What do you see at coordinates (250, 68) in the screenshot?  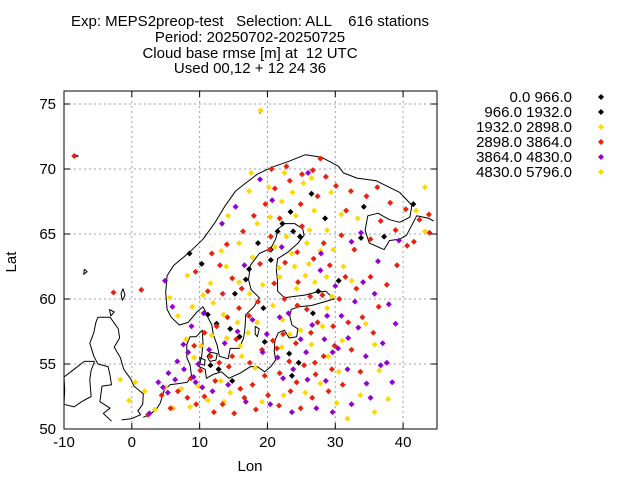 I see `title-line: Used 00,12 + 12 24 36` at bounding box center [250, 68].